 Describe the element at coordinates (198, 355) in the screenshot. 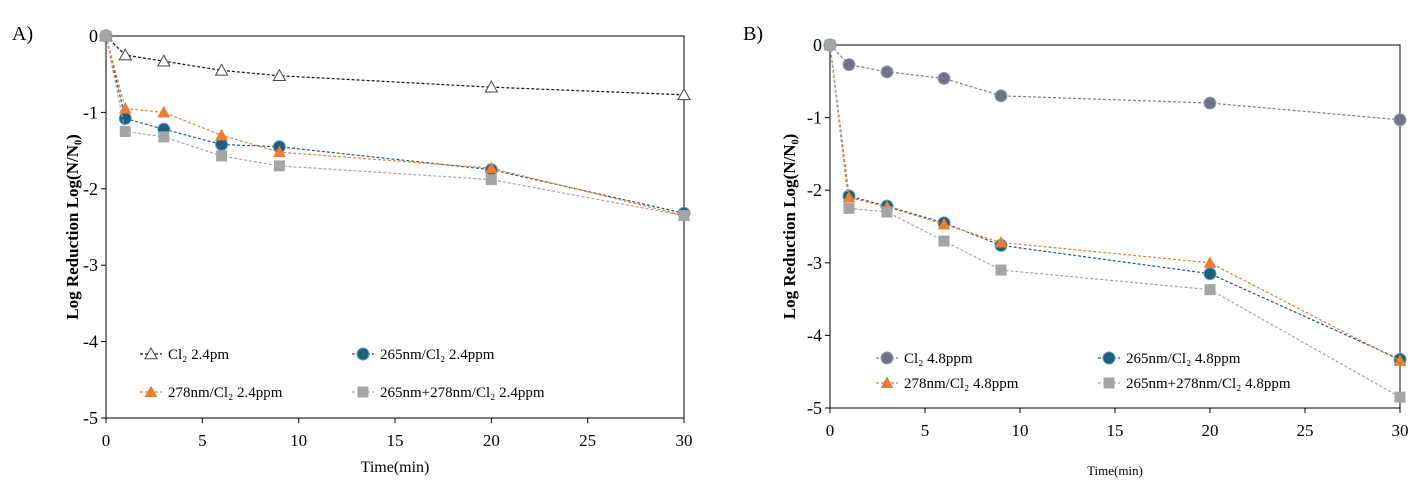

I see `legend-label: Cl₂ 2.4pm` at that location.